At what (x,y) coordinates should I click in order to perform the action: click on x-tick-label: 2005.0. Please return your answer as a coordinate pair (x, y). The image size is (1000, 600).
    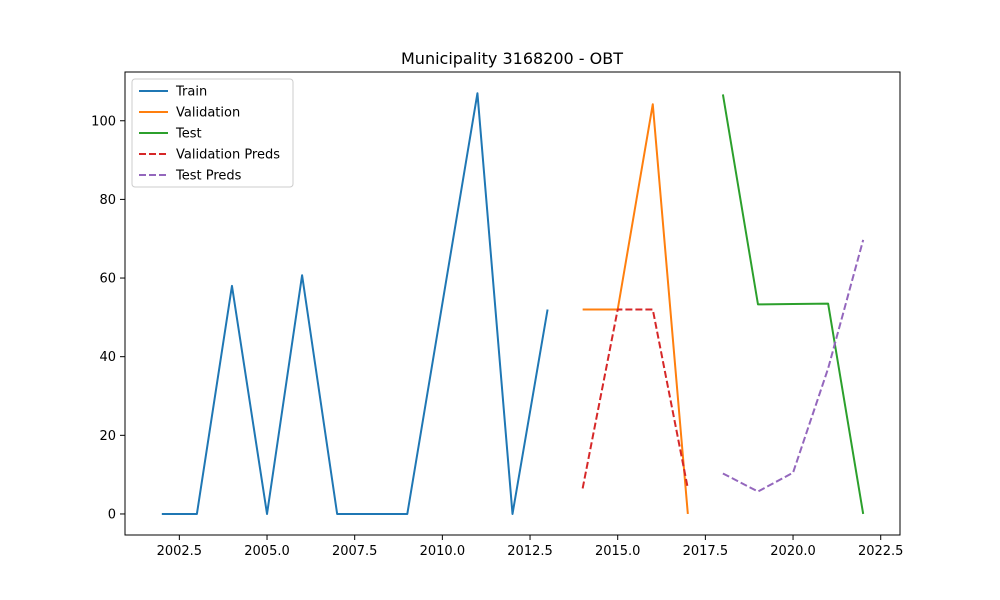
    Looking at the image, I should click on (267, 551).